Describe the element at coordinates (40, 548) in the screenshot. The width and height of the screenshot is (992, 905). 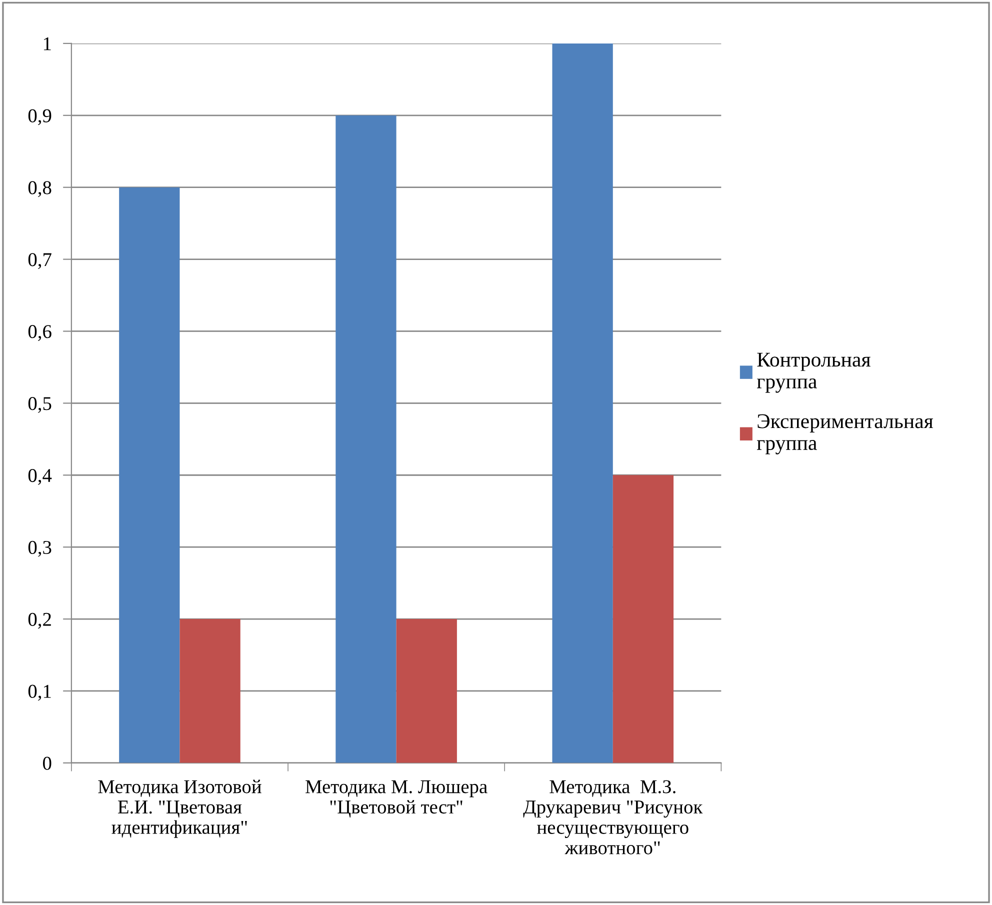
I see `y-tick-label: 0,3` at that location.